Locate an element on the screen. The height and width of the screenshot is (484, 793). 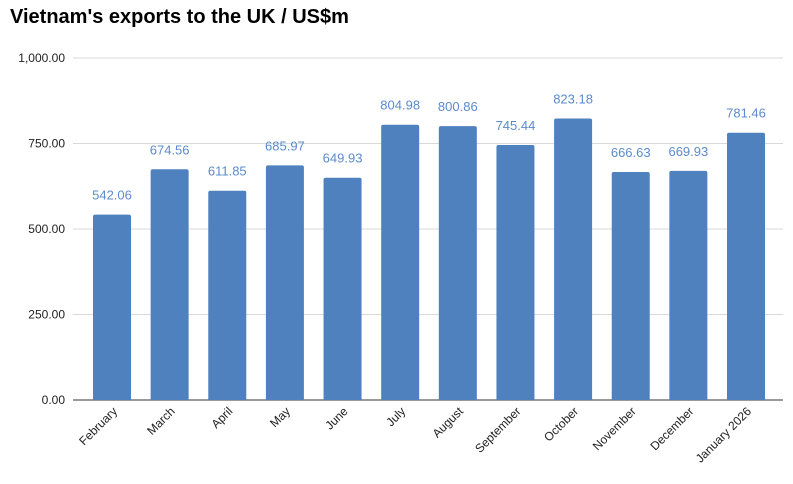
data-label: 800.86 is located at coordinates (458, 106).